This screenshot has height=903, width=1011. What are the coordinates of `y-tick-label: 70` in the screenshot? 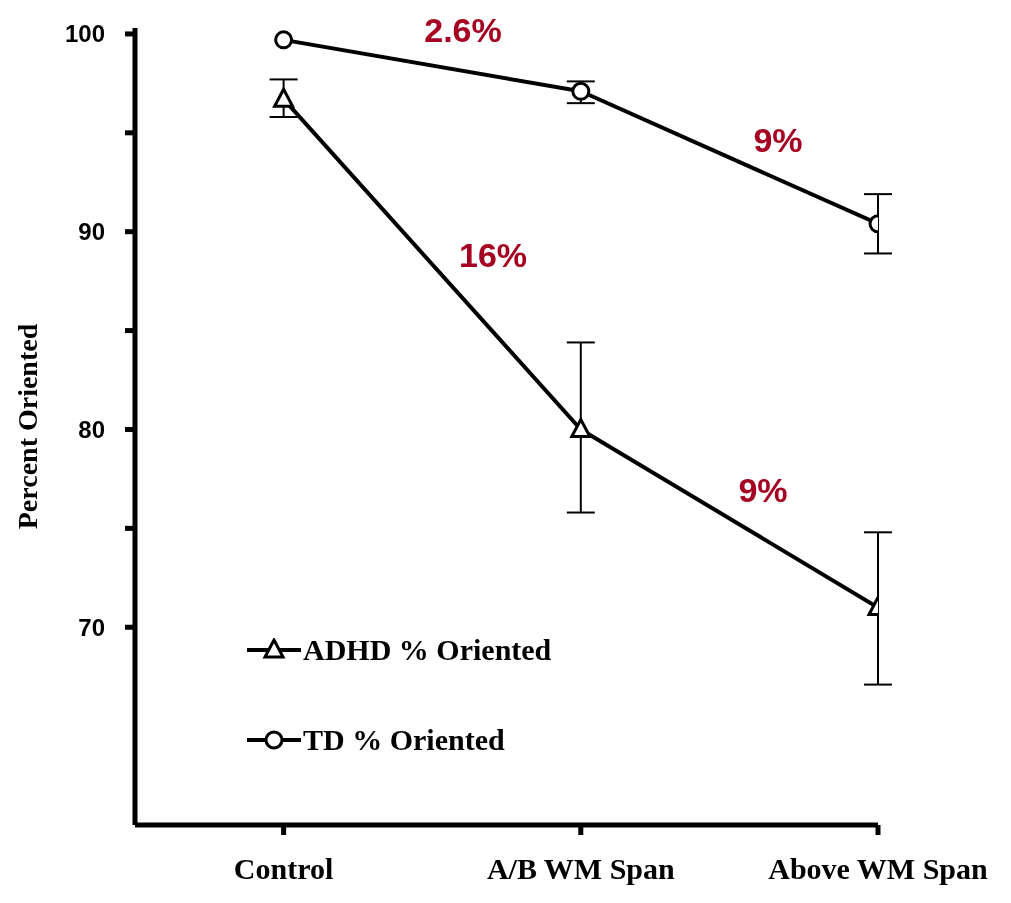 It's located at (91, 627).